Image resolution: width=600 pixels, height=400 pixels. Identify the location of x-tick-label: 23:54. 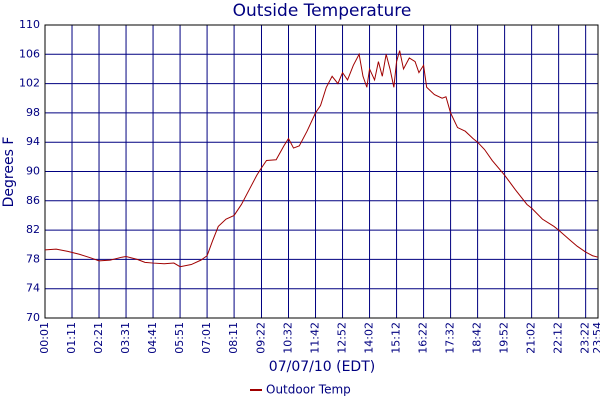
(595, 338).